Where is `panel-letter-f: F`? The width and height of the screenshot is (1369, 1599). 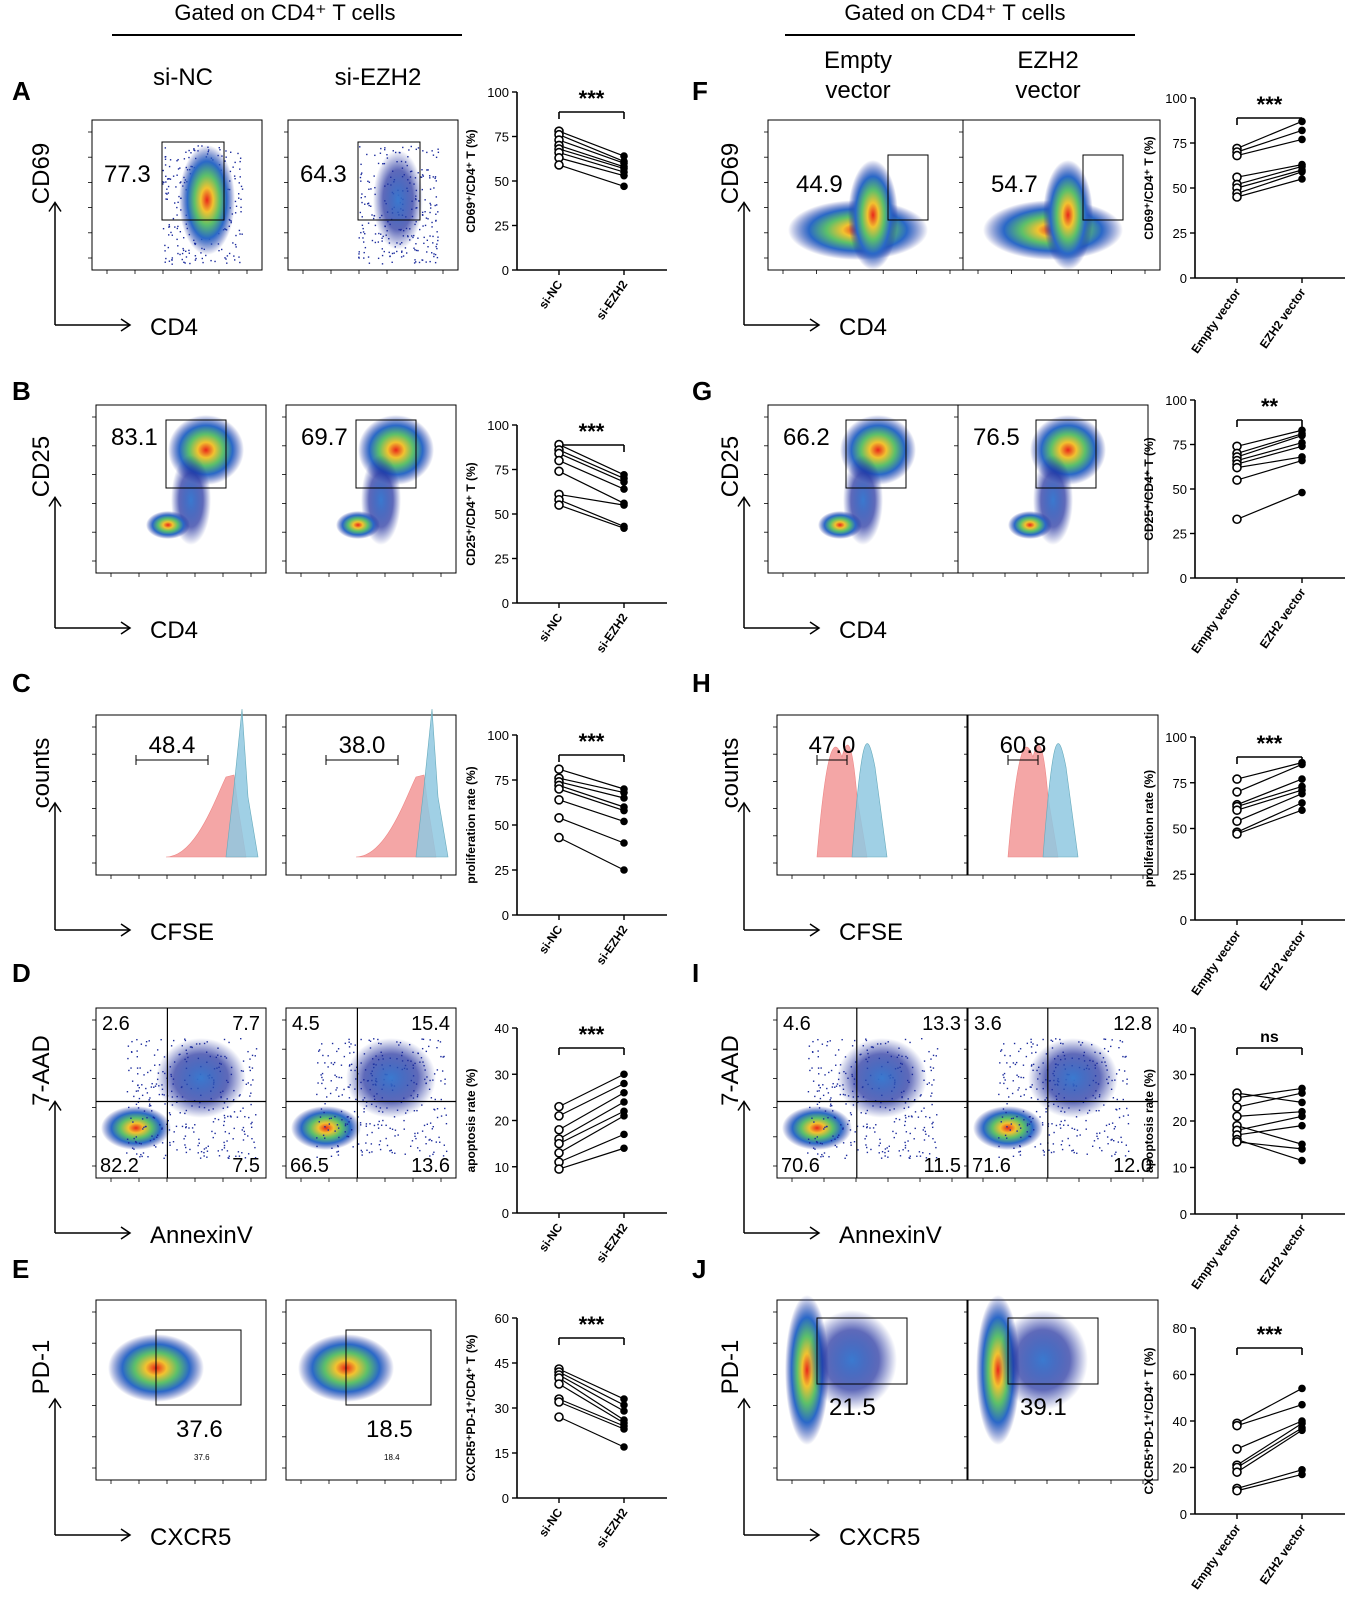
panel-letter-f: F is located at coordinates (700, 91).